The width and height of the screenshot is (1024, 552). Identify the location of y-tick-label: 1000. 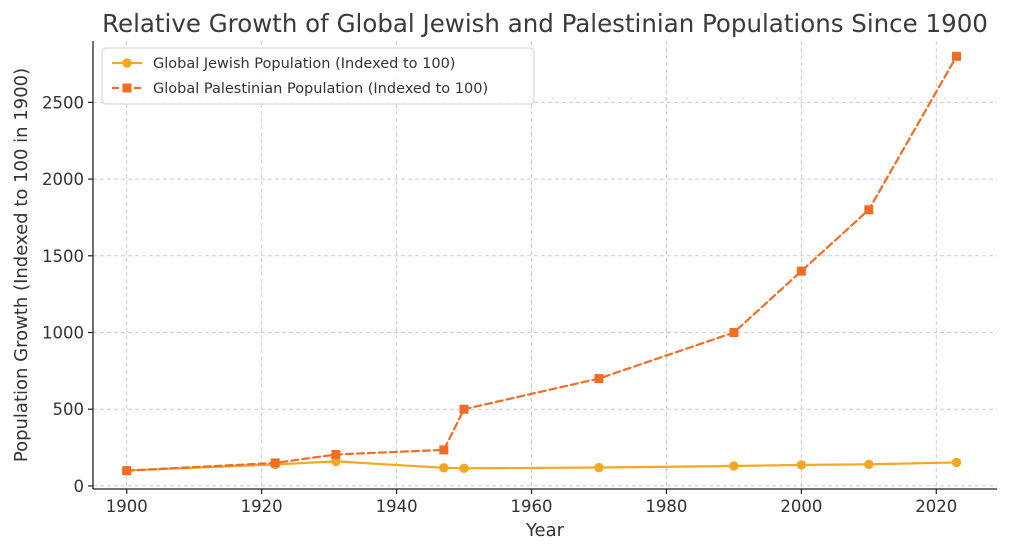
(63, 333).